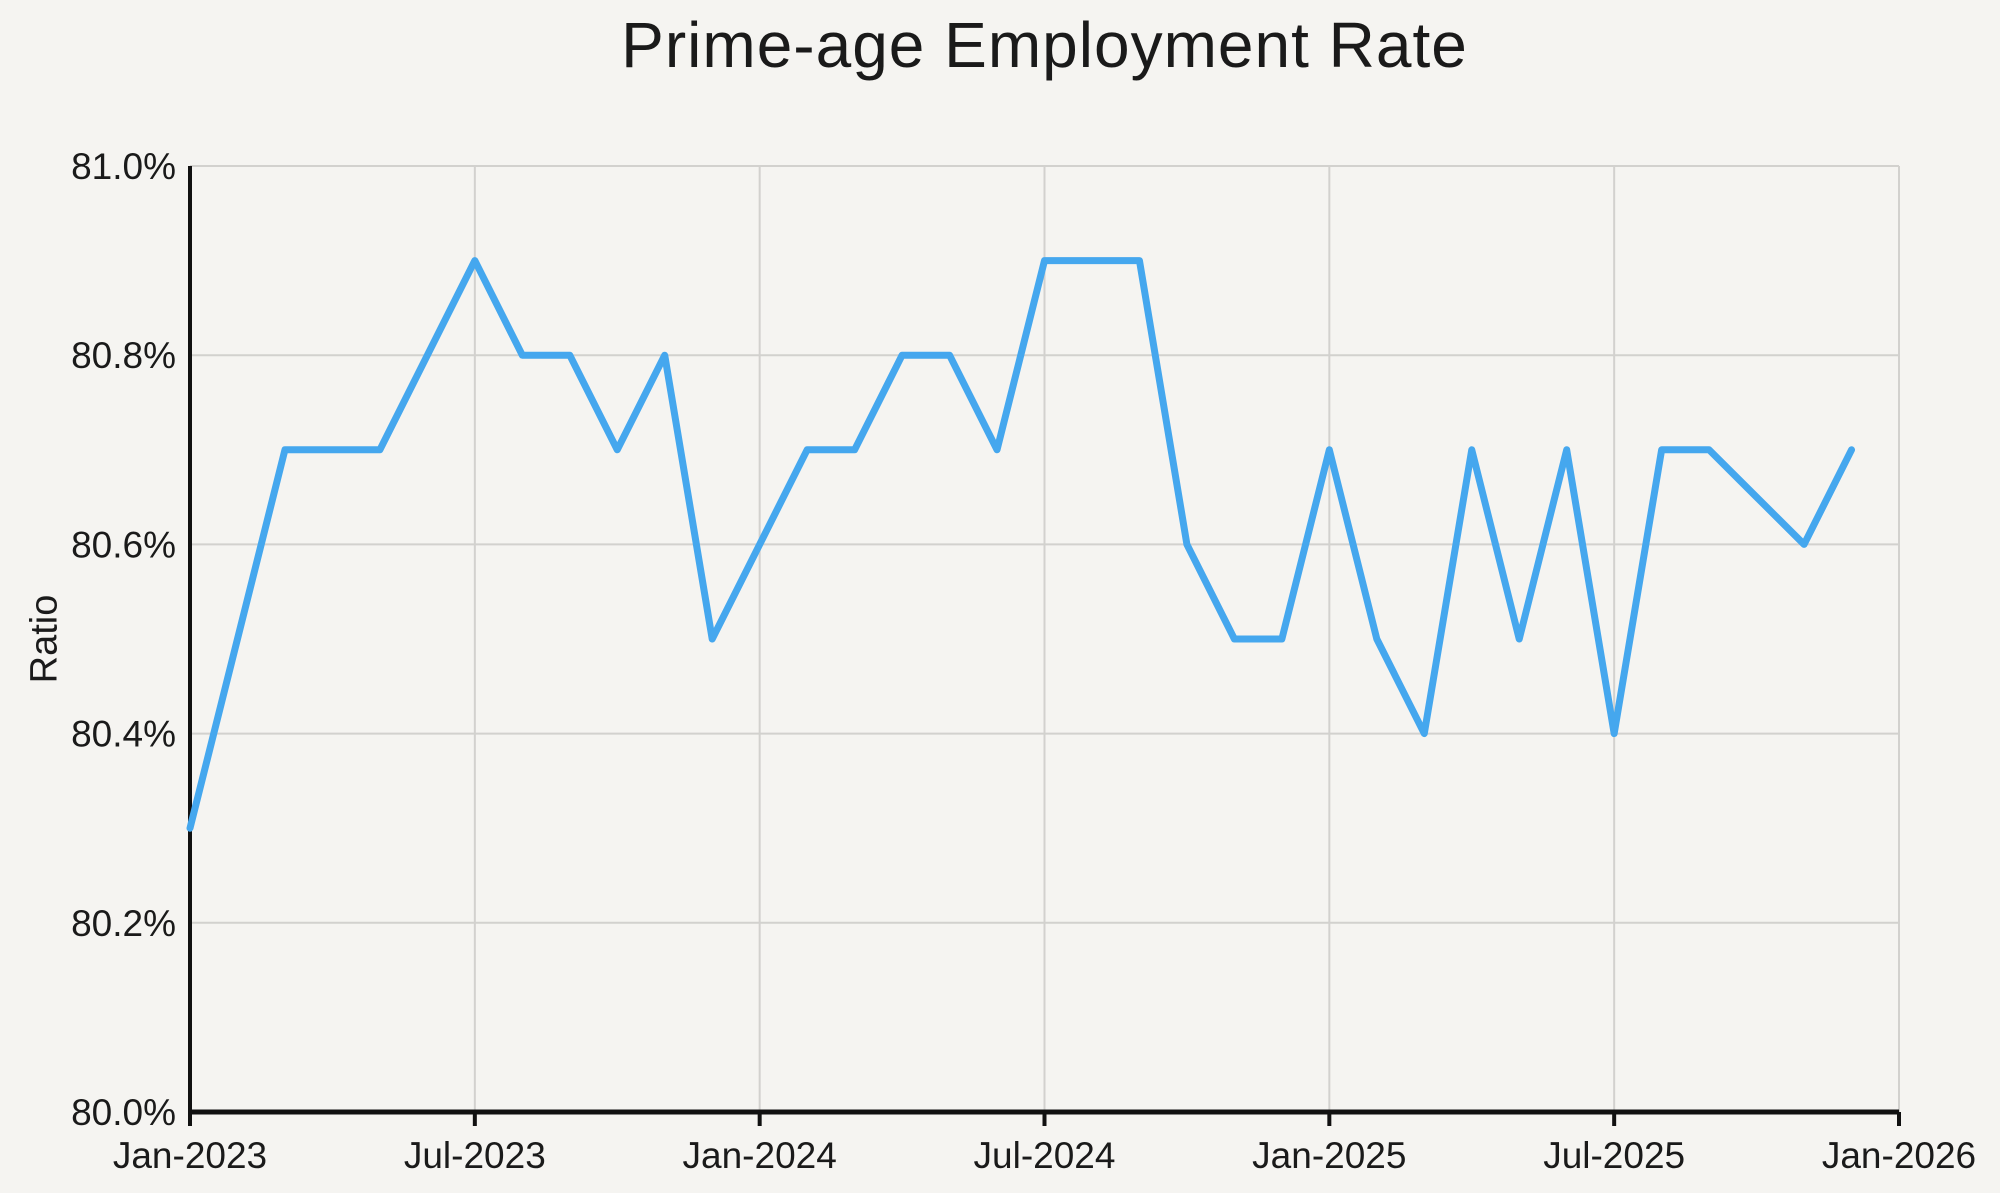  I want to click on y-tick-label: 80.2%, so click(123, 923).